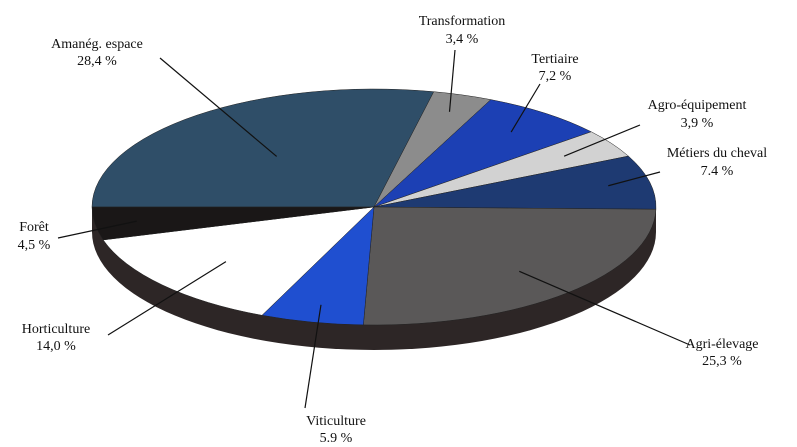 Image resolution: width=797 pixels, height=447 pixels. What do you see at coordinates (697, 123) in the screenshot?
I see `slice-value: 3,9 %` at bounding box center [697, 123].